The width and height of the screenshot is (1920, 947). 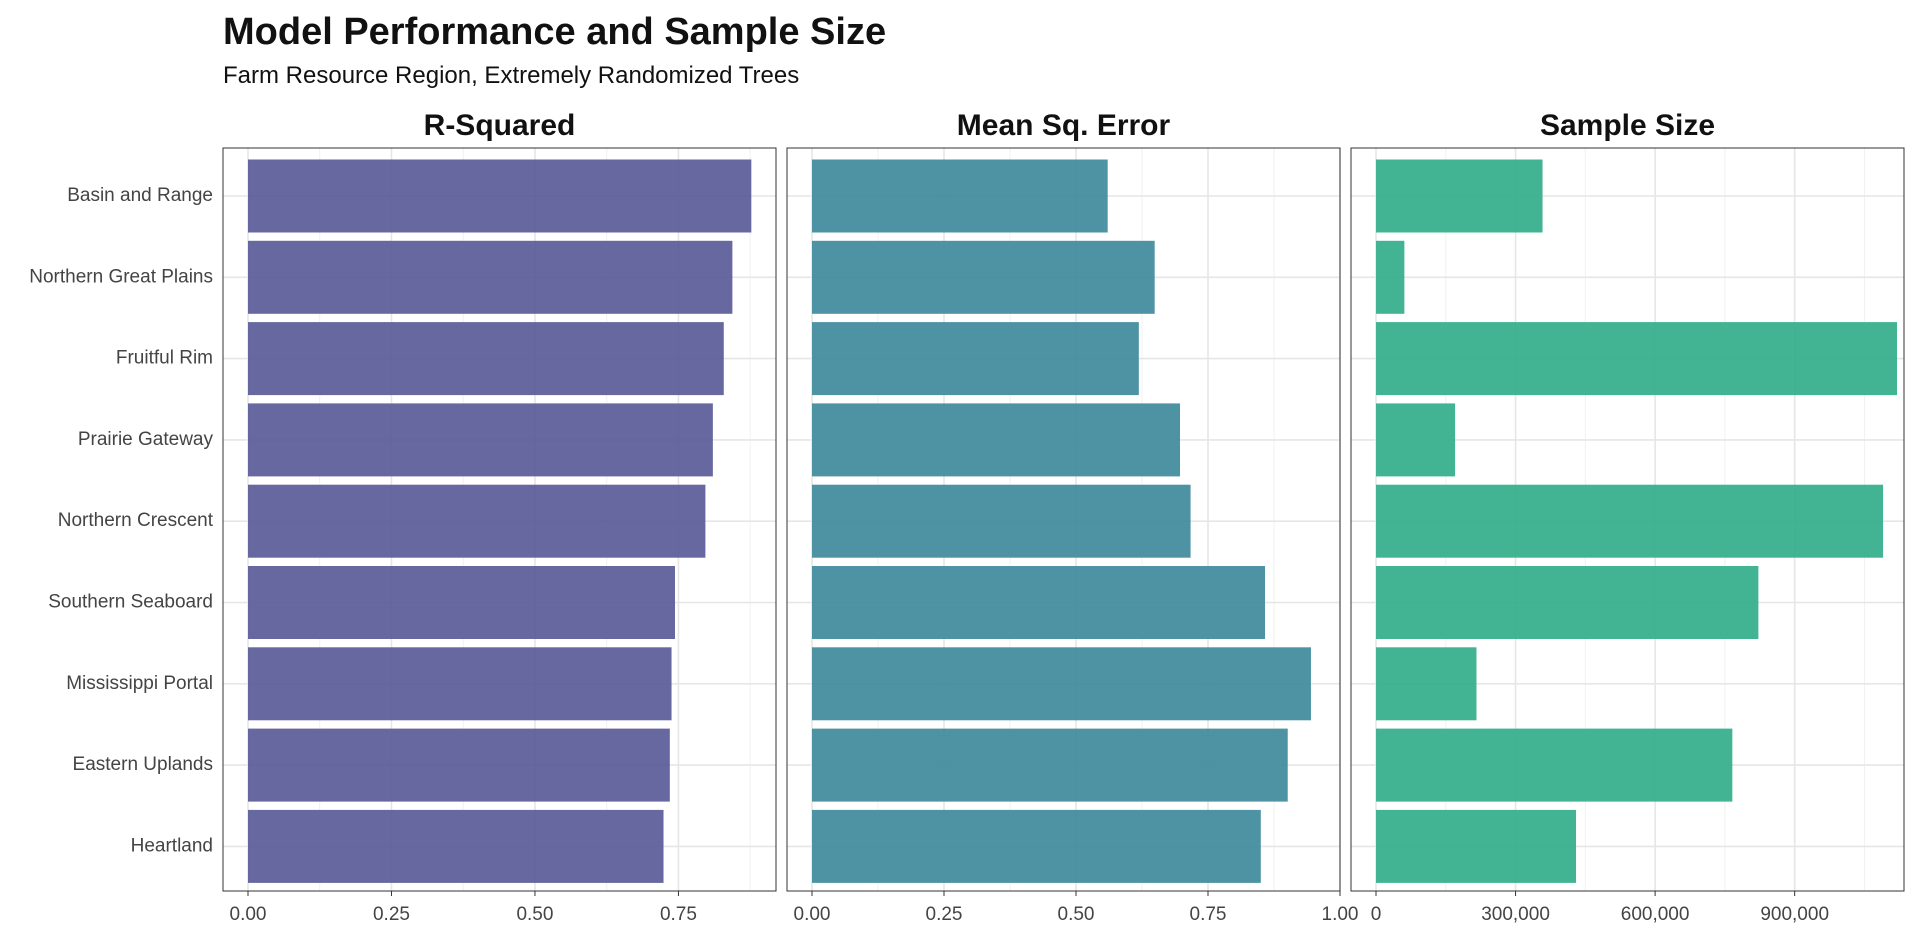 I want to click on category-label: Northern Great Plains, so click(x=121, y=276).